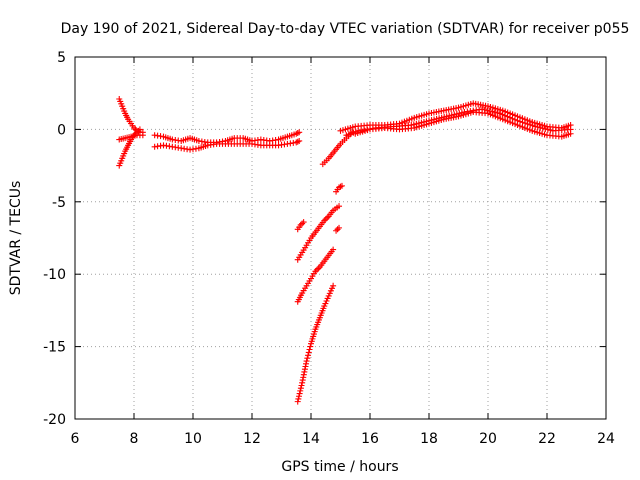  What do you see at coordinates (61, 130) in the screenshot?
I see `y-tick-label: 0` at bounding box center [61, 130].